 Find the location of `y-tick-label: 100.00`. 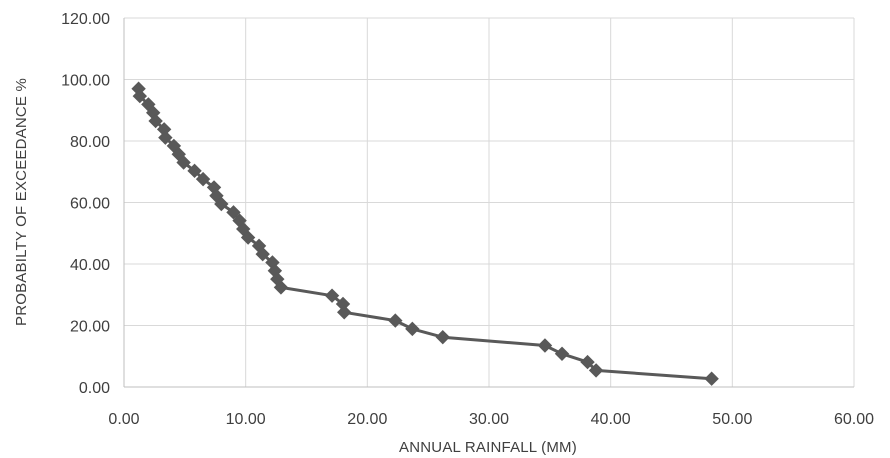

y-tick-label: 100.00 is located at coordinates (85, 81).